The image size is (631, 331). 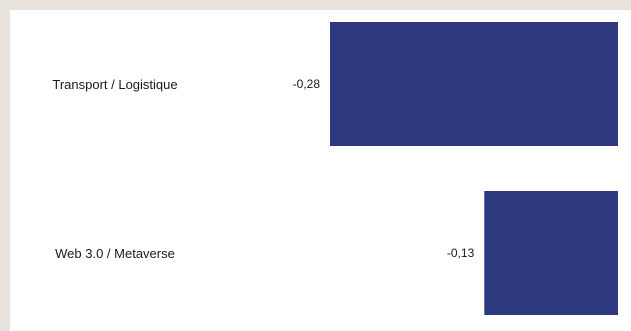 What do you see at coordinates (461, 253) in the screenshot?
I see `value-label-1: -0,13` at bounding box center [461, 253].